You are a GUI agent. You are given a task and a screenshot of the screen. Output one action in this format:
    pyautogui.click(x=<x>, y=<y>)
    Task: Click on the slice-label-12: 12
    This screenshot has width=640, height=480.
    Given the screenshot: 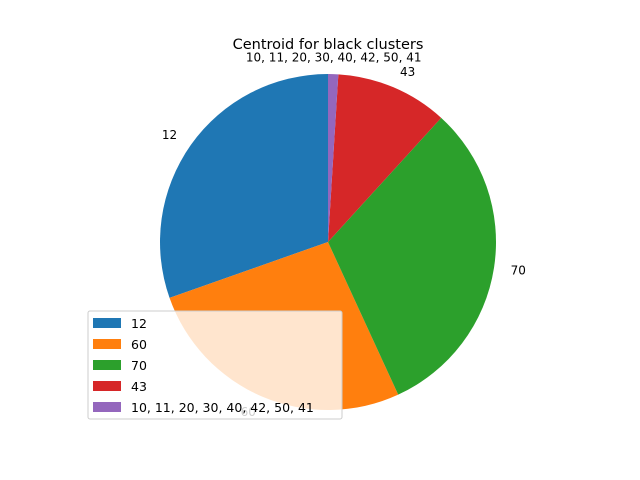 What is the action you would take?
    pyautogui.click(x=169, y=135)
    